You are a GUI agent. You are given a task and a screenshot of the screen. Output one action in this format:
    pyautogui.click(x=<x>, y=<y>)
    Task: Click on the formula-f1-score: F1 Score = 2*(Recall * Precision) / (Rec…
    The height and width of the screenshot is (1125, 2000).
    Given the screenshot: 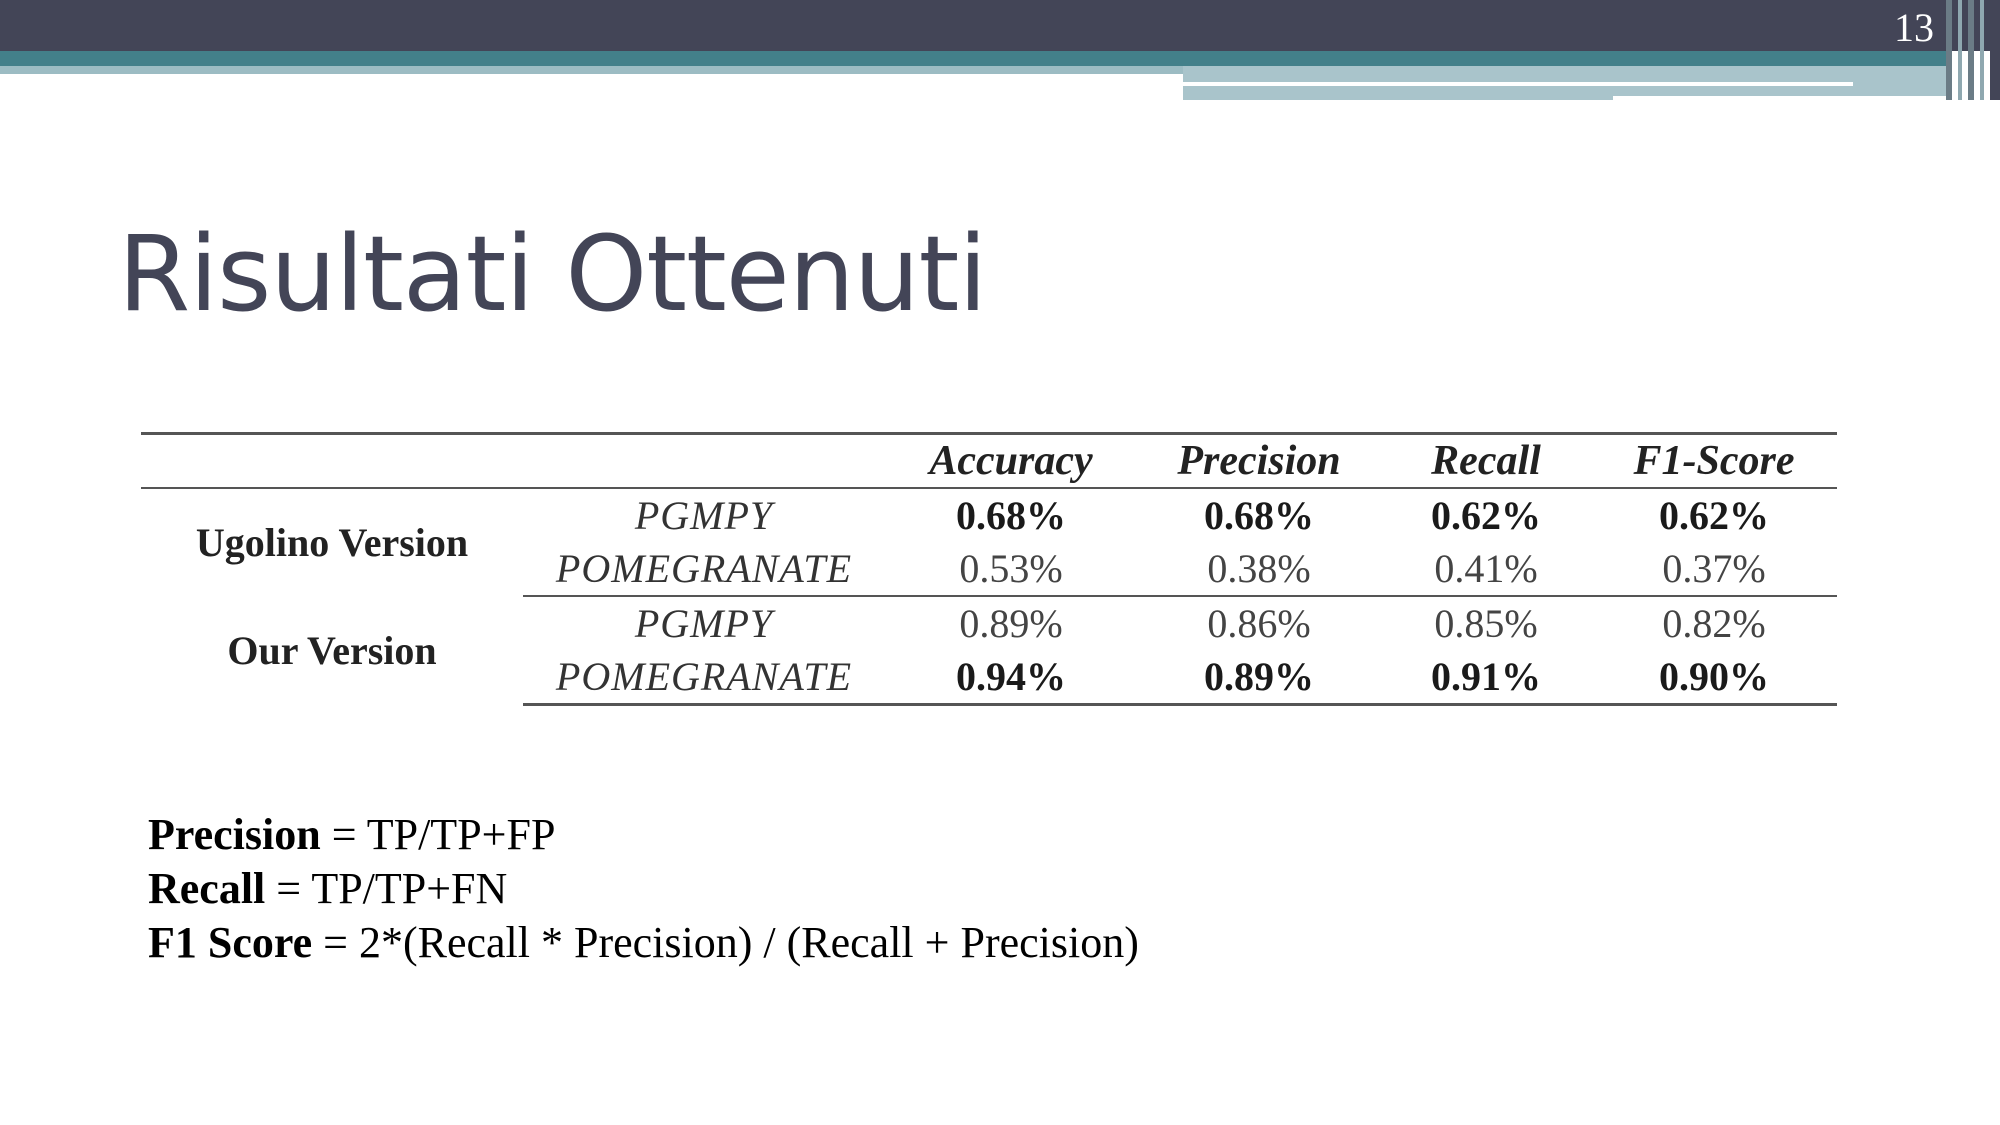 What is the action you would take?
    pyautogui.click(x=643, y=943)
    